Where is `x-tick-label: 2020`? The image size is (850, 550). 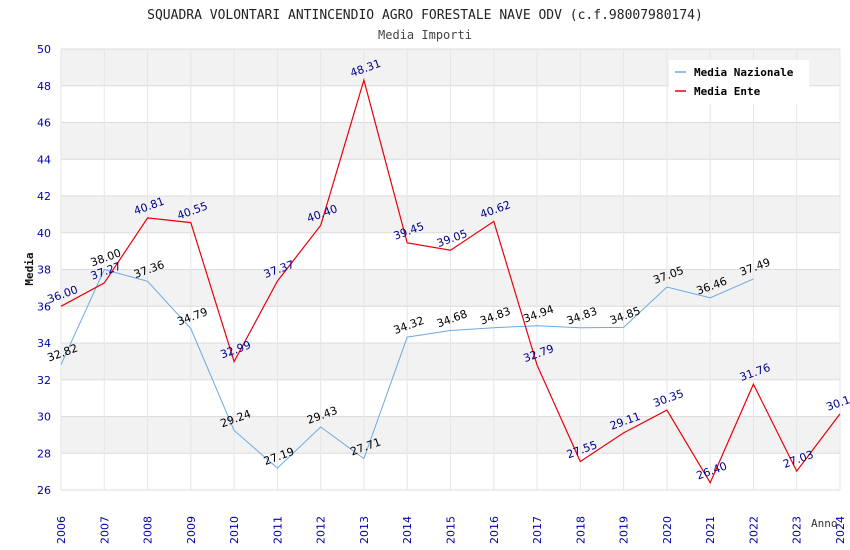 x-tick-label: 2020 is located at coordinates (667, 530).